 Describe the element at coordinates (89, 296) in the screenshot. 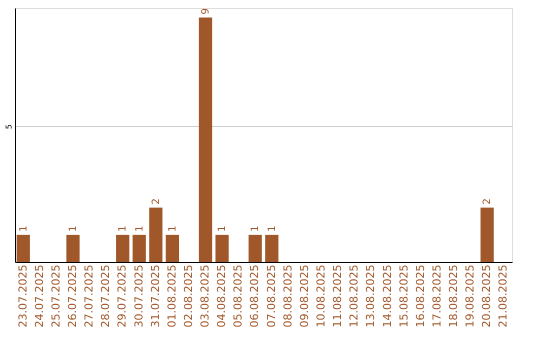

I see `x-tick-label: 27.07.2025` at that location.